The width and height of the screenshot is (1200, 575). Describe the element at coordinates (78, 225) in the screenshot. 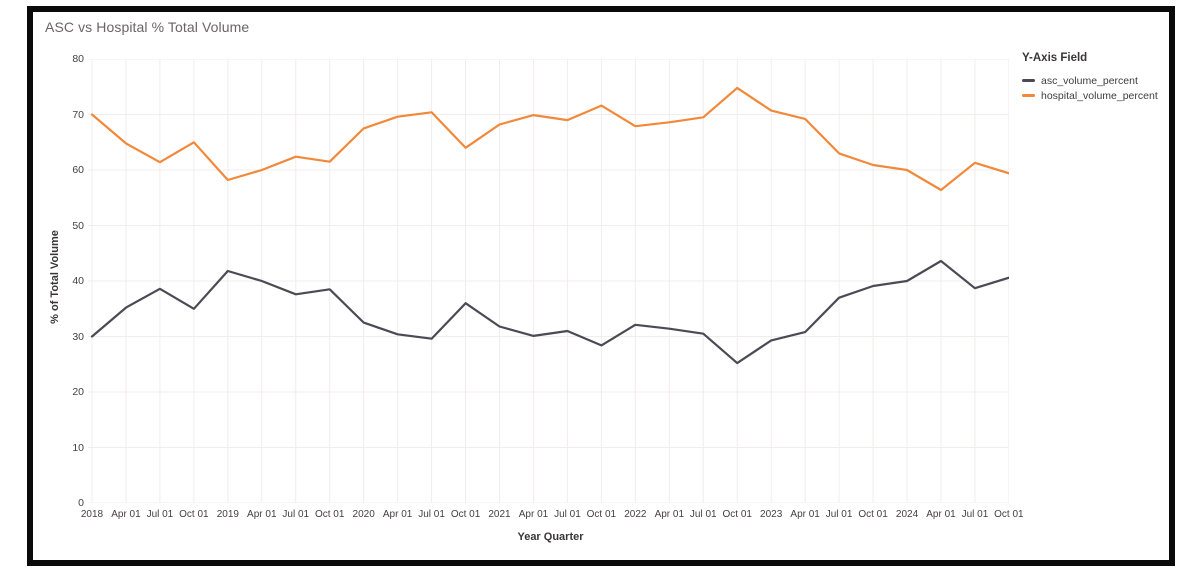

I see `y-tick-label: 50` at that location.